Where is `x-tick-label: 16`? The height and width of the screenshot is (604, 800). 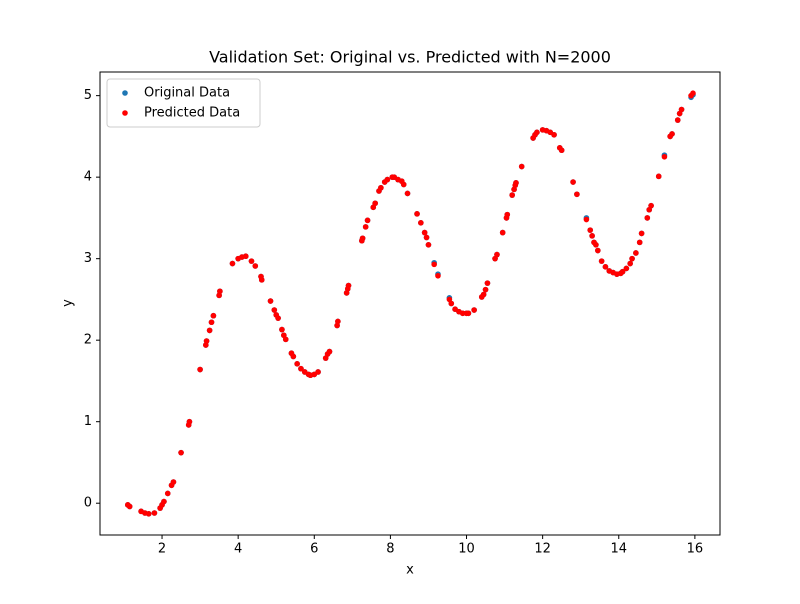 x-tick-label: 16 is located at coordinates (695, 549).